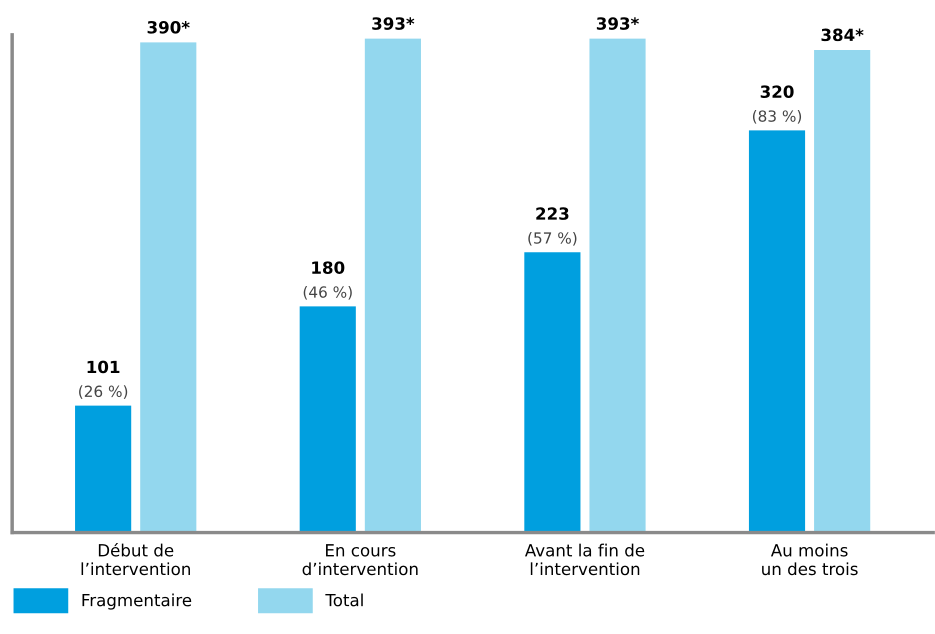  What do you see at coordinates (136, 559) in the screenshot?
I see `x-tick-label: Début de l’intervention` at bounding box center [136, 559].